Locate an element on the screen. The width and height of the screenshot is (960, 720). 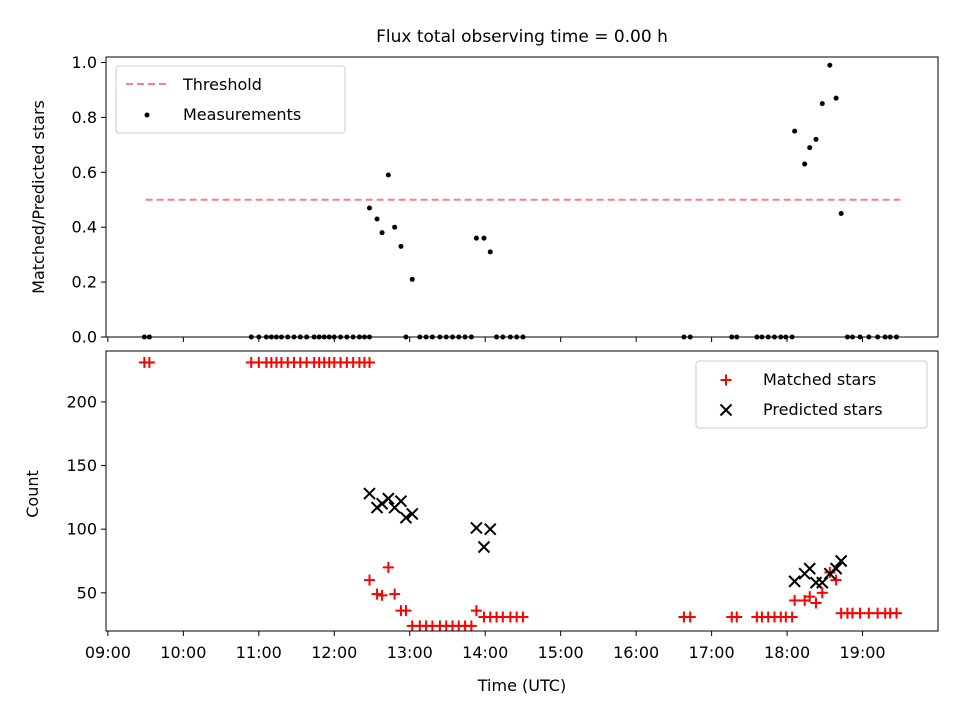
top-y-tick-label: 0.2 is located at coordinates (84, 282).